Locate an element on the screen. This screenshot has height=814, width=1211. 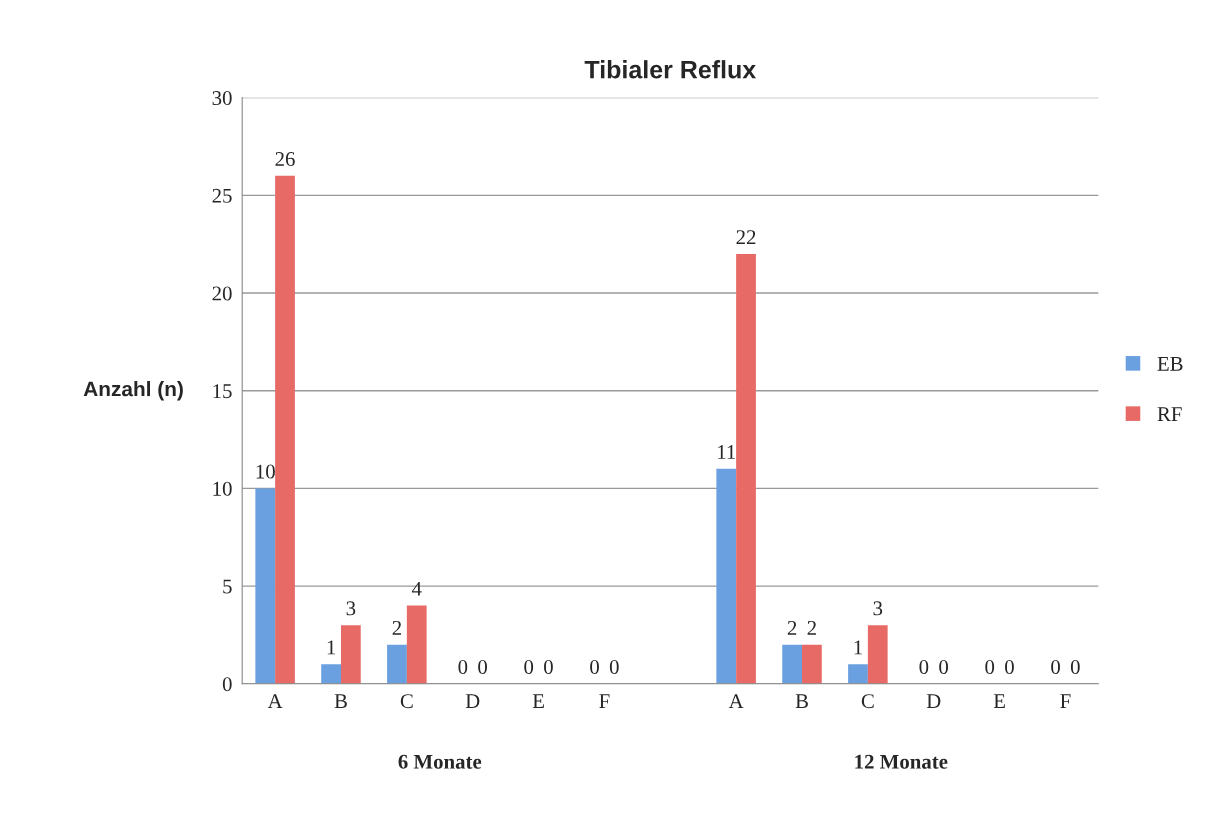
y-tick-label: 5 is located at coordinates (227, 586).